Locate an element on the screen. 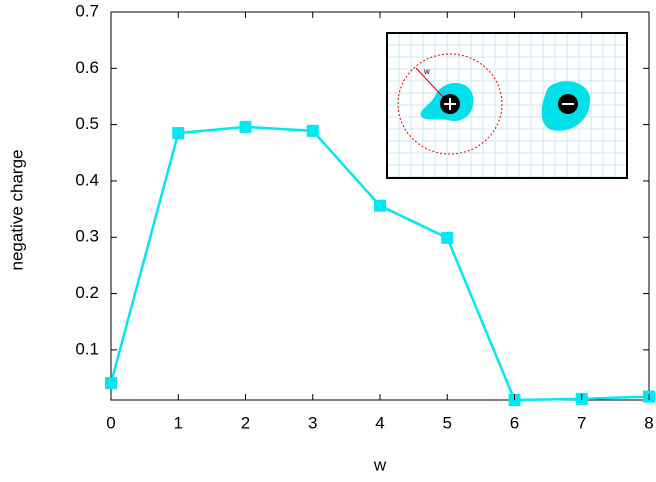 The image size is (656, 482). y-tick-label: 0.4 is located at coordinates (87, 179).